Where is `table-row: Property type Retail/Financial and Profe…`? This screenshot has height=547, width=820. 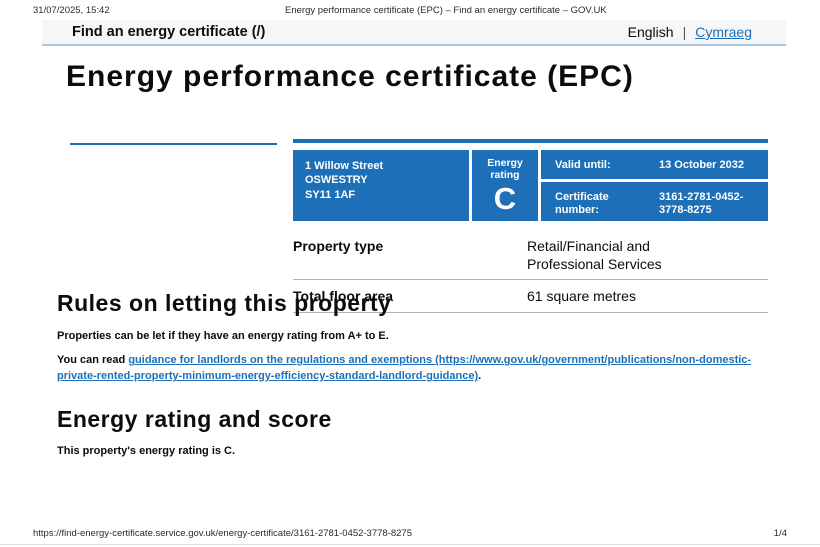
table-row: Property type Retail/Financial and Profe… is located at coordinates (530, 255).